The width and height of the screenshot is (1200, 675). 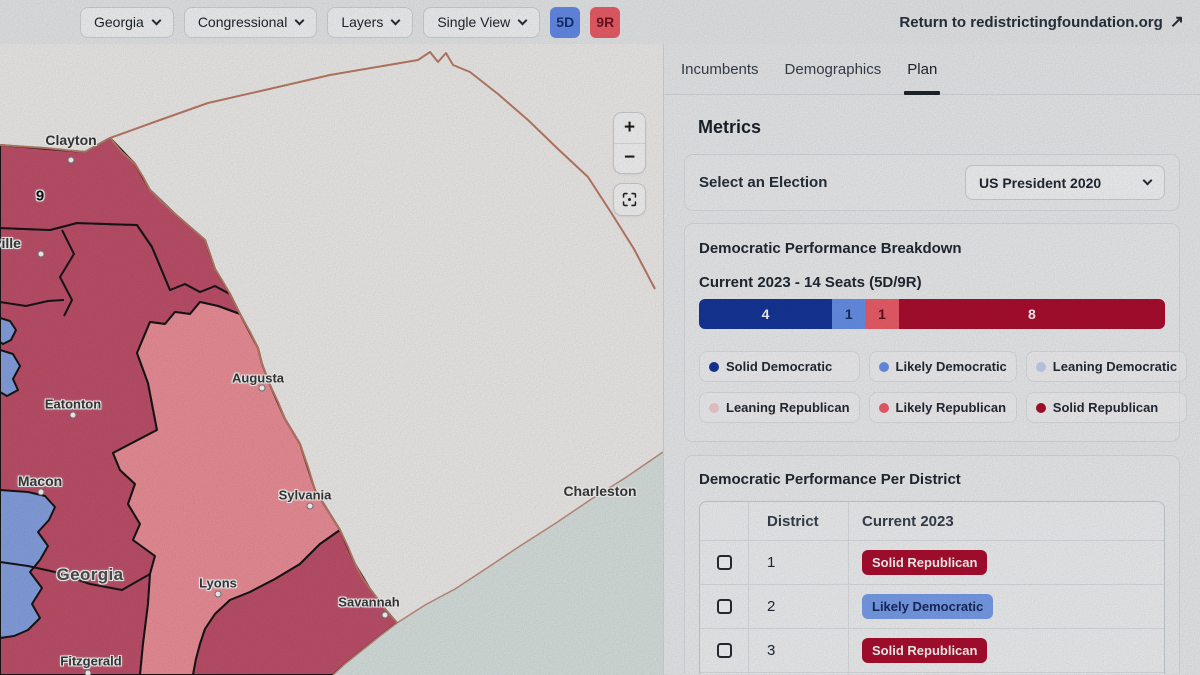 What do you see at coordinates (830, 479) in the screenshot?
I see `per-district-title: Democratic Performance Per District` at bounding box center [830, 479].